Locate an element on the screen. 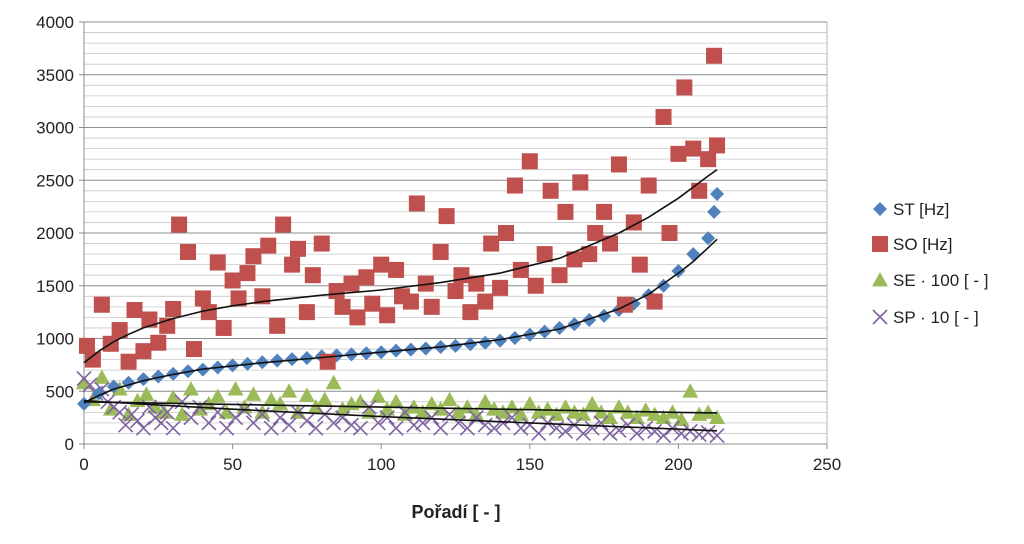 This screenshot has width=1024, height=544. y-tick-label: 4000 is located at coordinates (55, 22).